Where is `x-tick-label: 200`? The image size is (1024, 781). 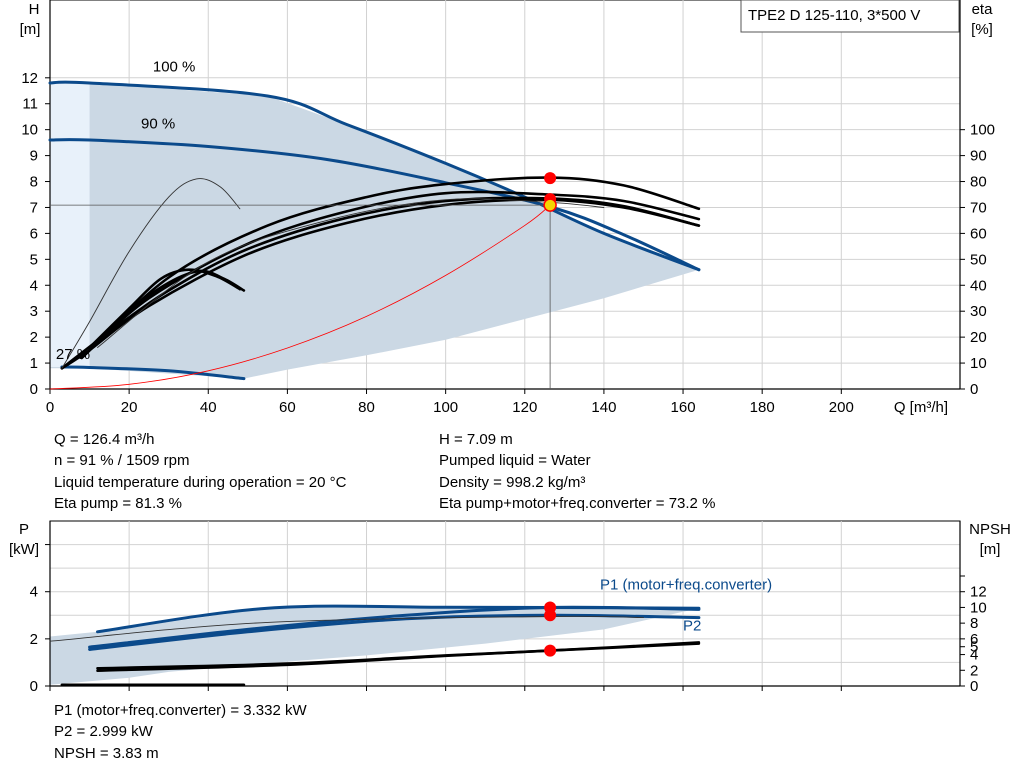
x-tick-label: 200 is located at coordinates (841, 407).